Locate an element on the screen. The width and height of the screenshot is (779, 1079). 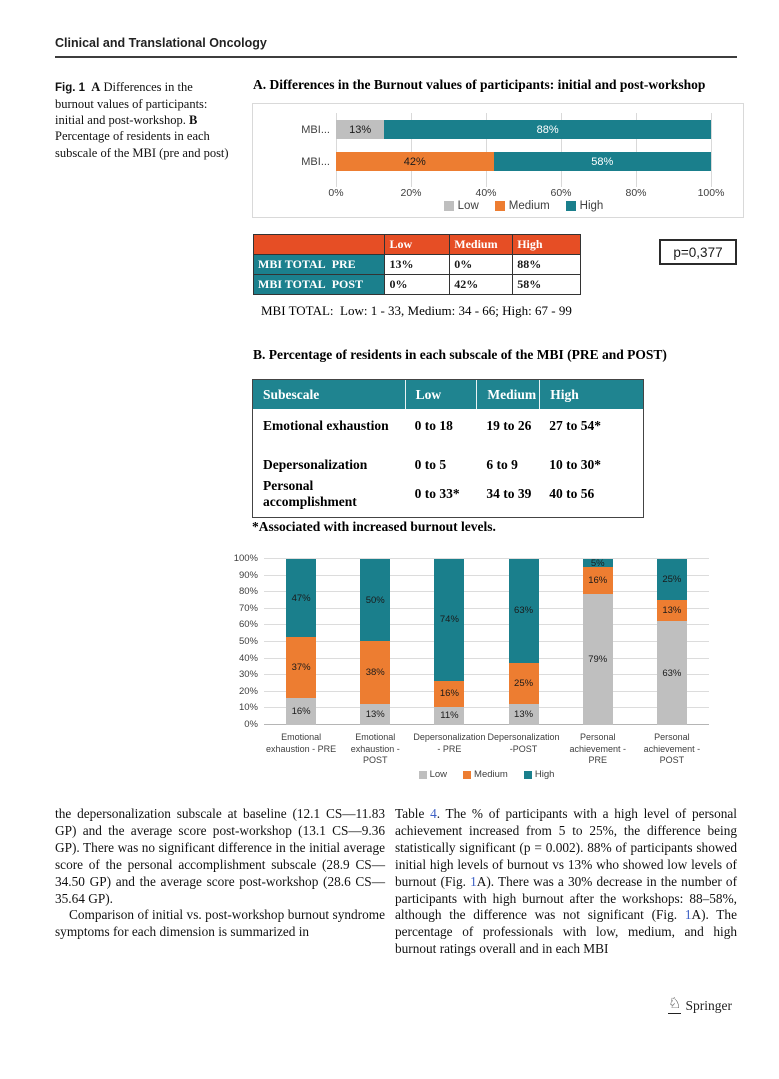
table-a-header-cell: High is located at coordinates (546, 244).